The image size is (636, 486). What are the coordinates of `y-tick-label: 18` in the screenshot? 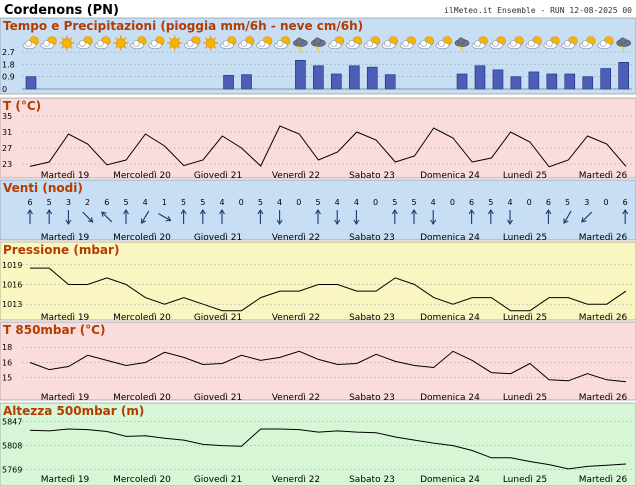 It's located at (7, 347).